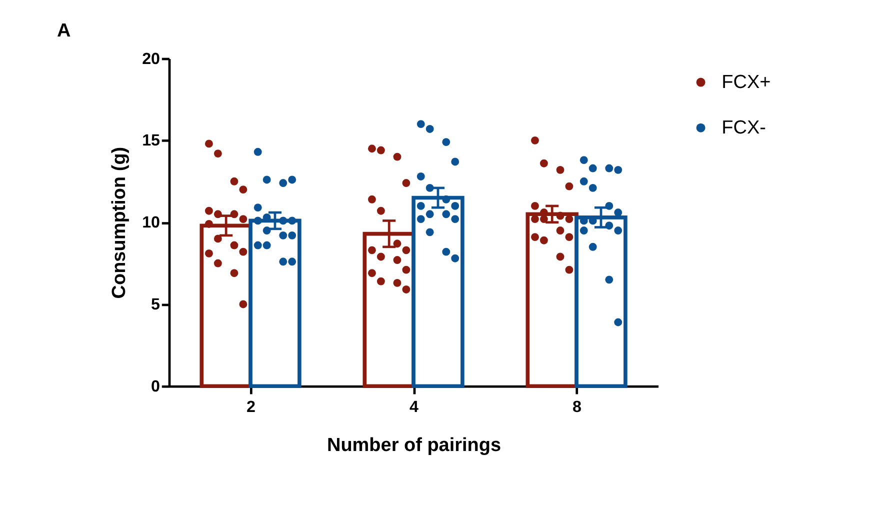 This screenshot has height=515, width=885. I want to click on y-tick-label: 10, so click(151, 223).